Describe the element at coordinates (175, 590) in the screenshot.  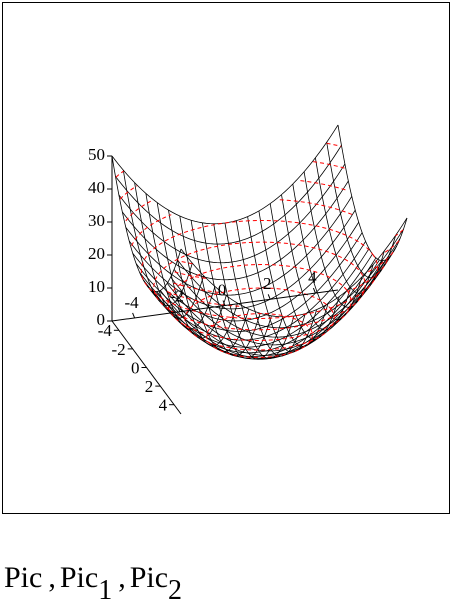
I see `caption-pic2-subscript: 2` at that location.